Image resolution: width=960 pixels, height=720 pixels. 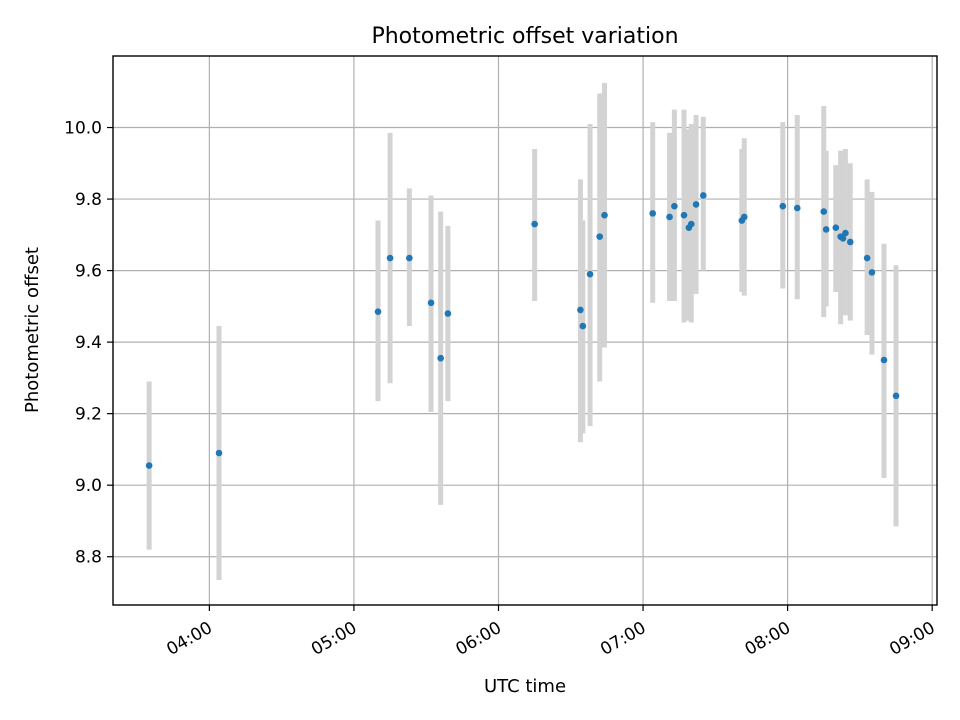 I want to click on y-tick-label: 9.4, so click(x=88, y=343).